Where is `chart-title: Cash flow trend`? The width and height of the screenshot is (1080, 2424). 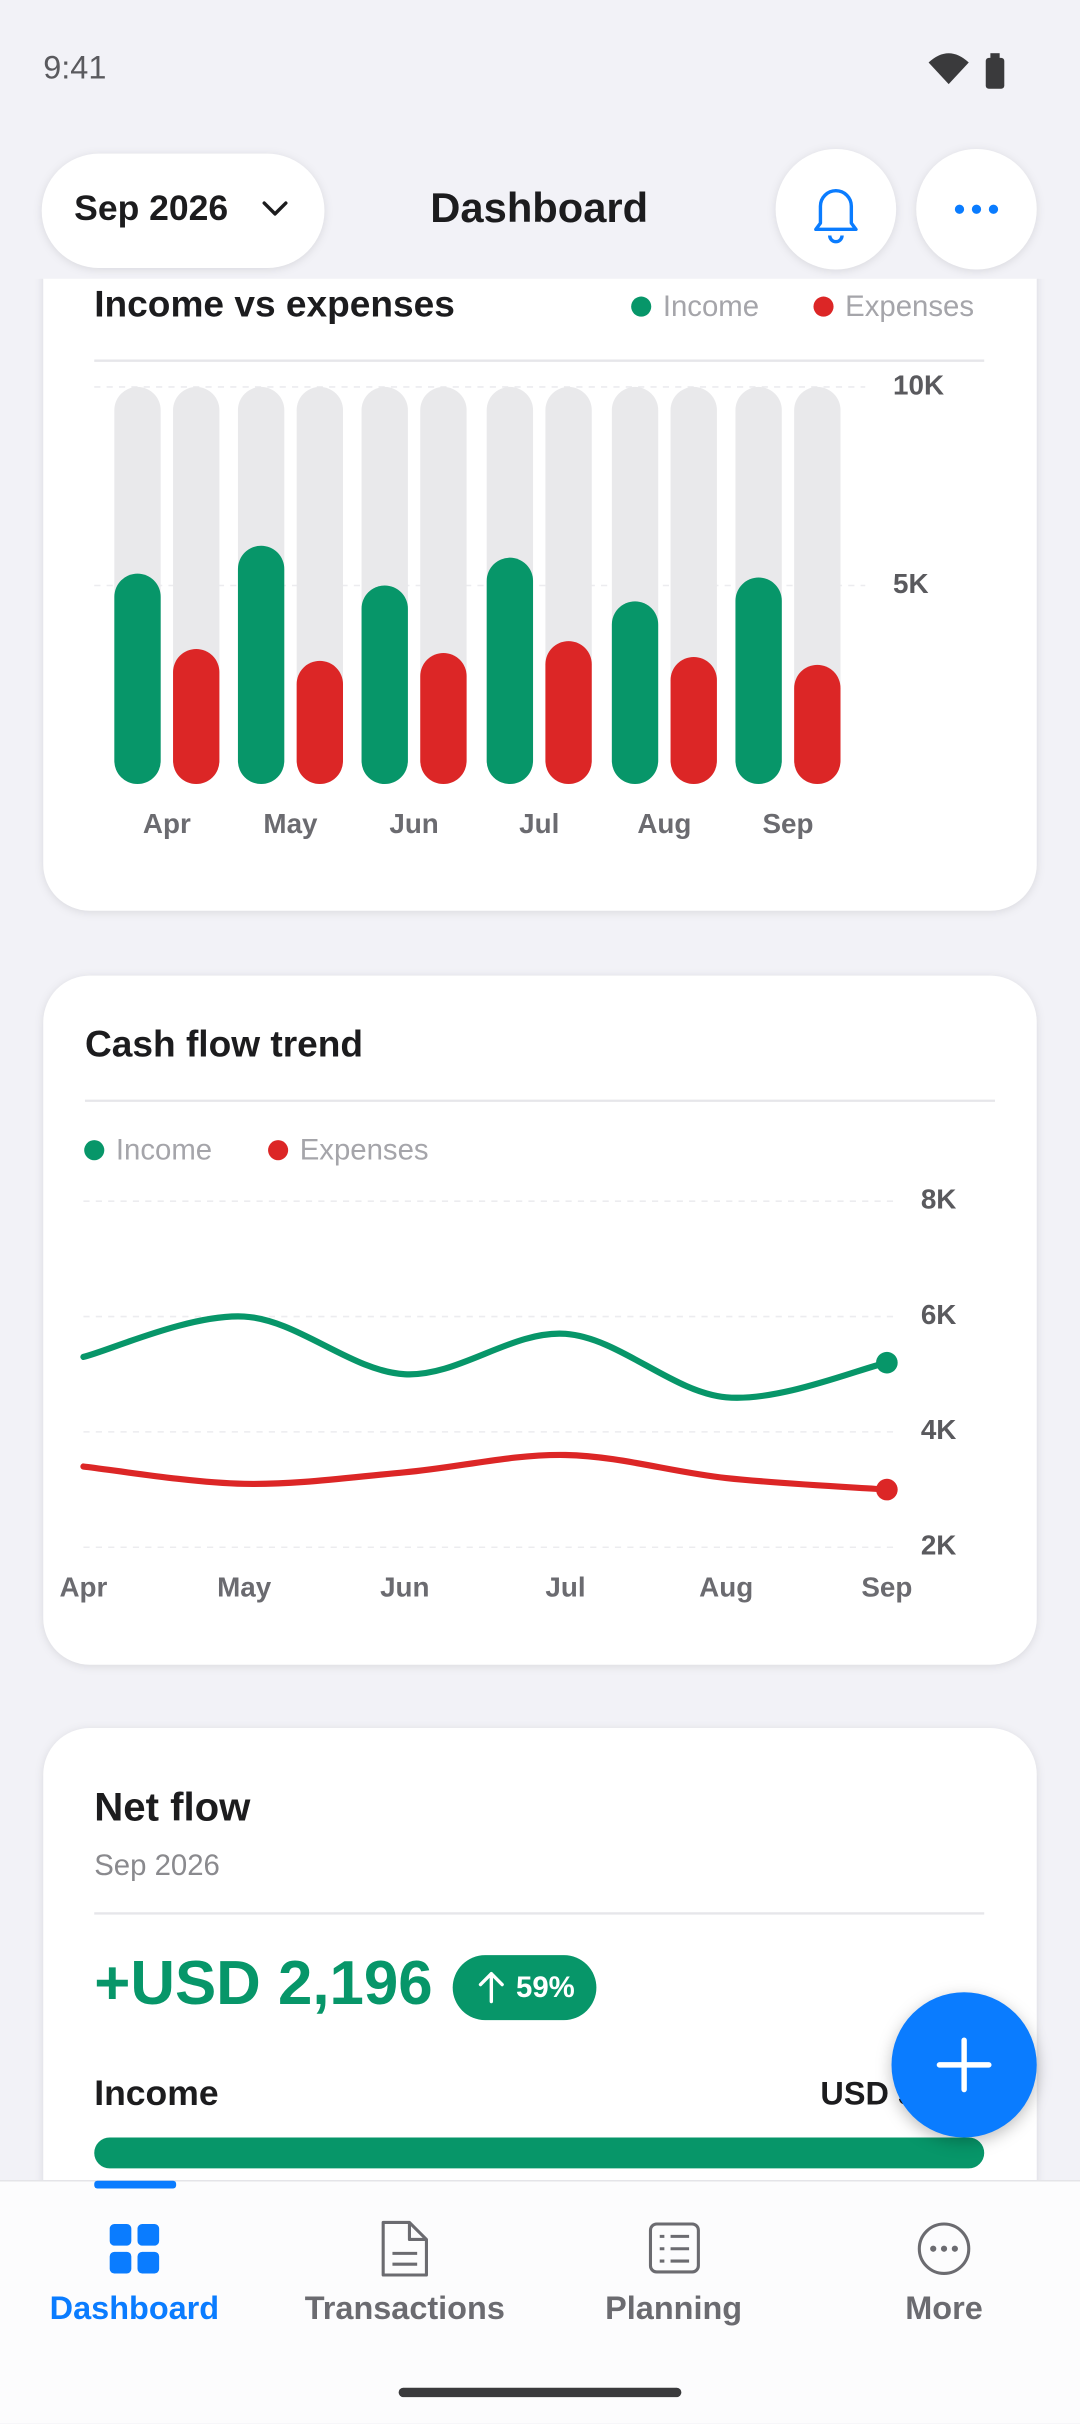
chart-title: Cash flow trend is located at coordinates (224, 1043).